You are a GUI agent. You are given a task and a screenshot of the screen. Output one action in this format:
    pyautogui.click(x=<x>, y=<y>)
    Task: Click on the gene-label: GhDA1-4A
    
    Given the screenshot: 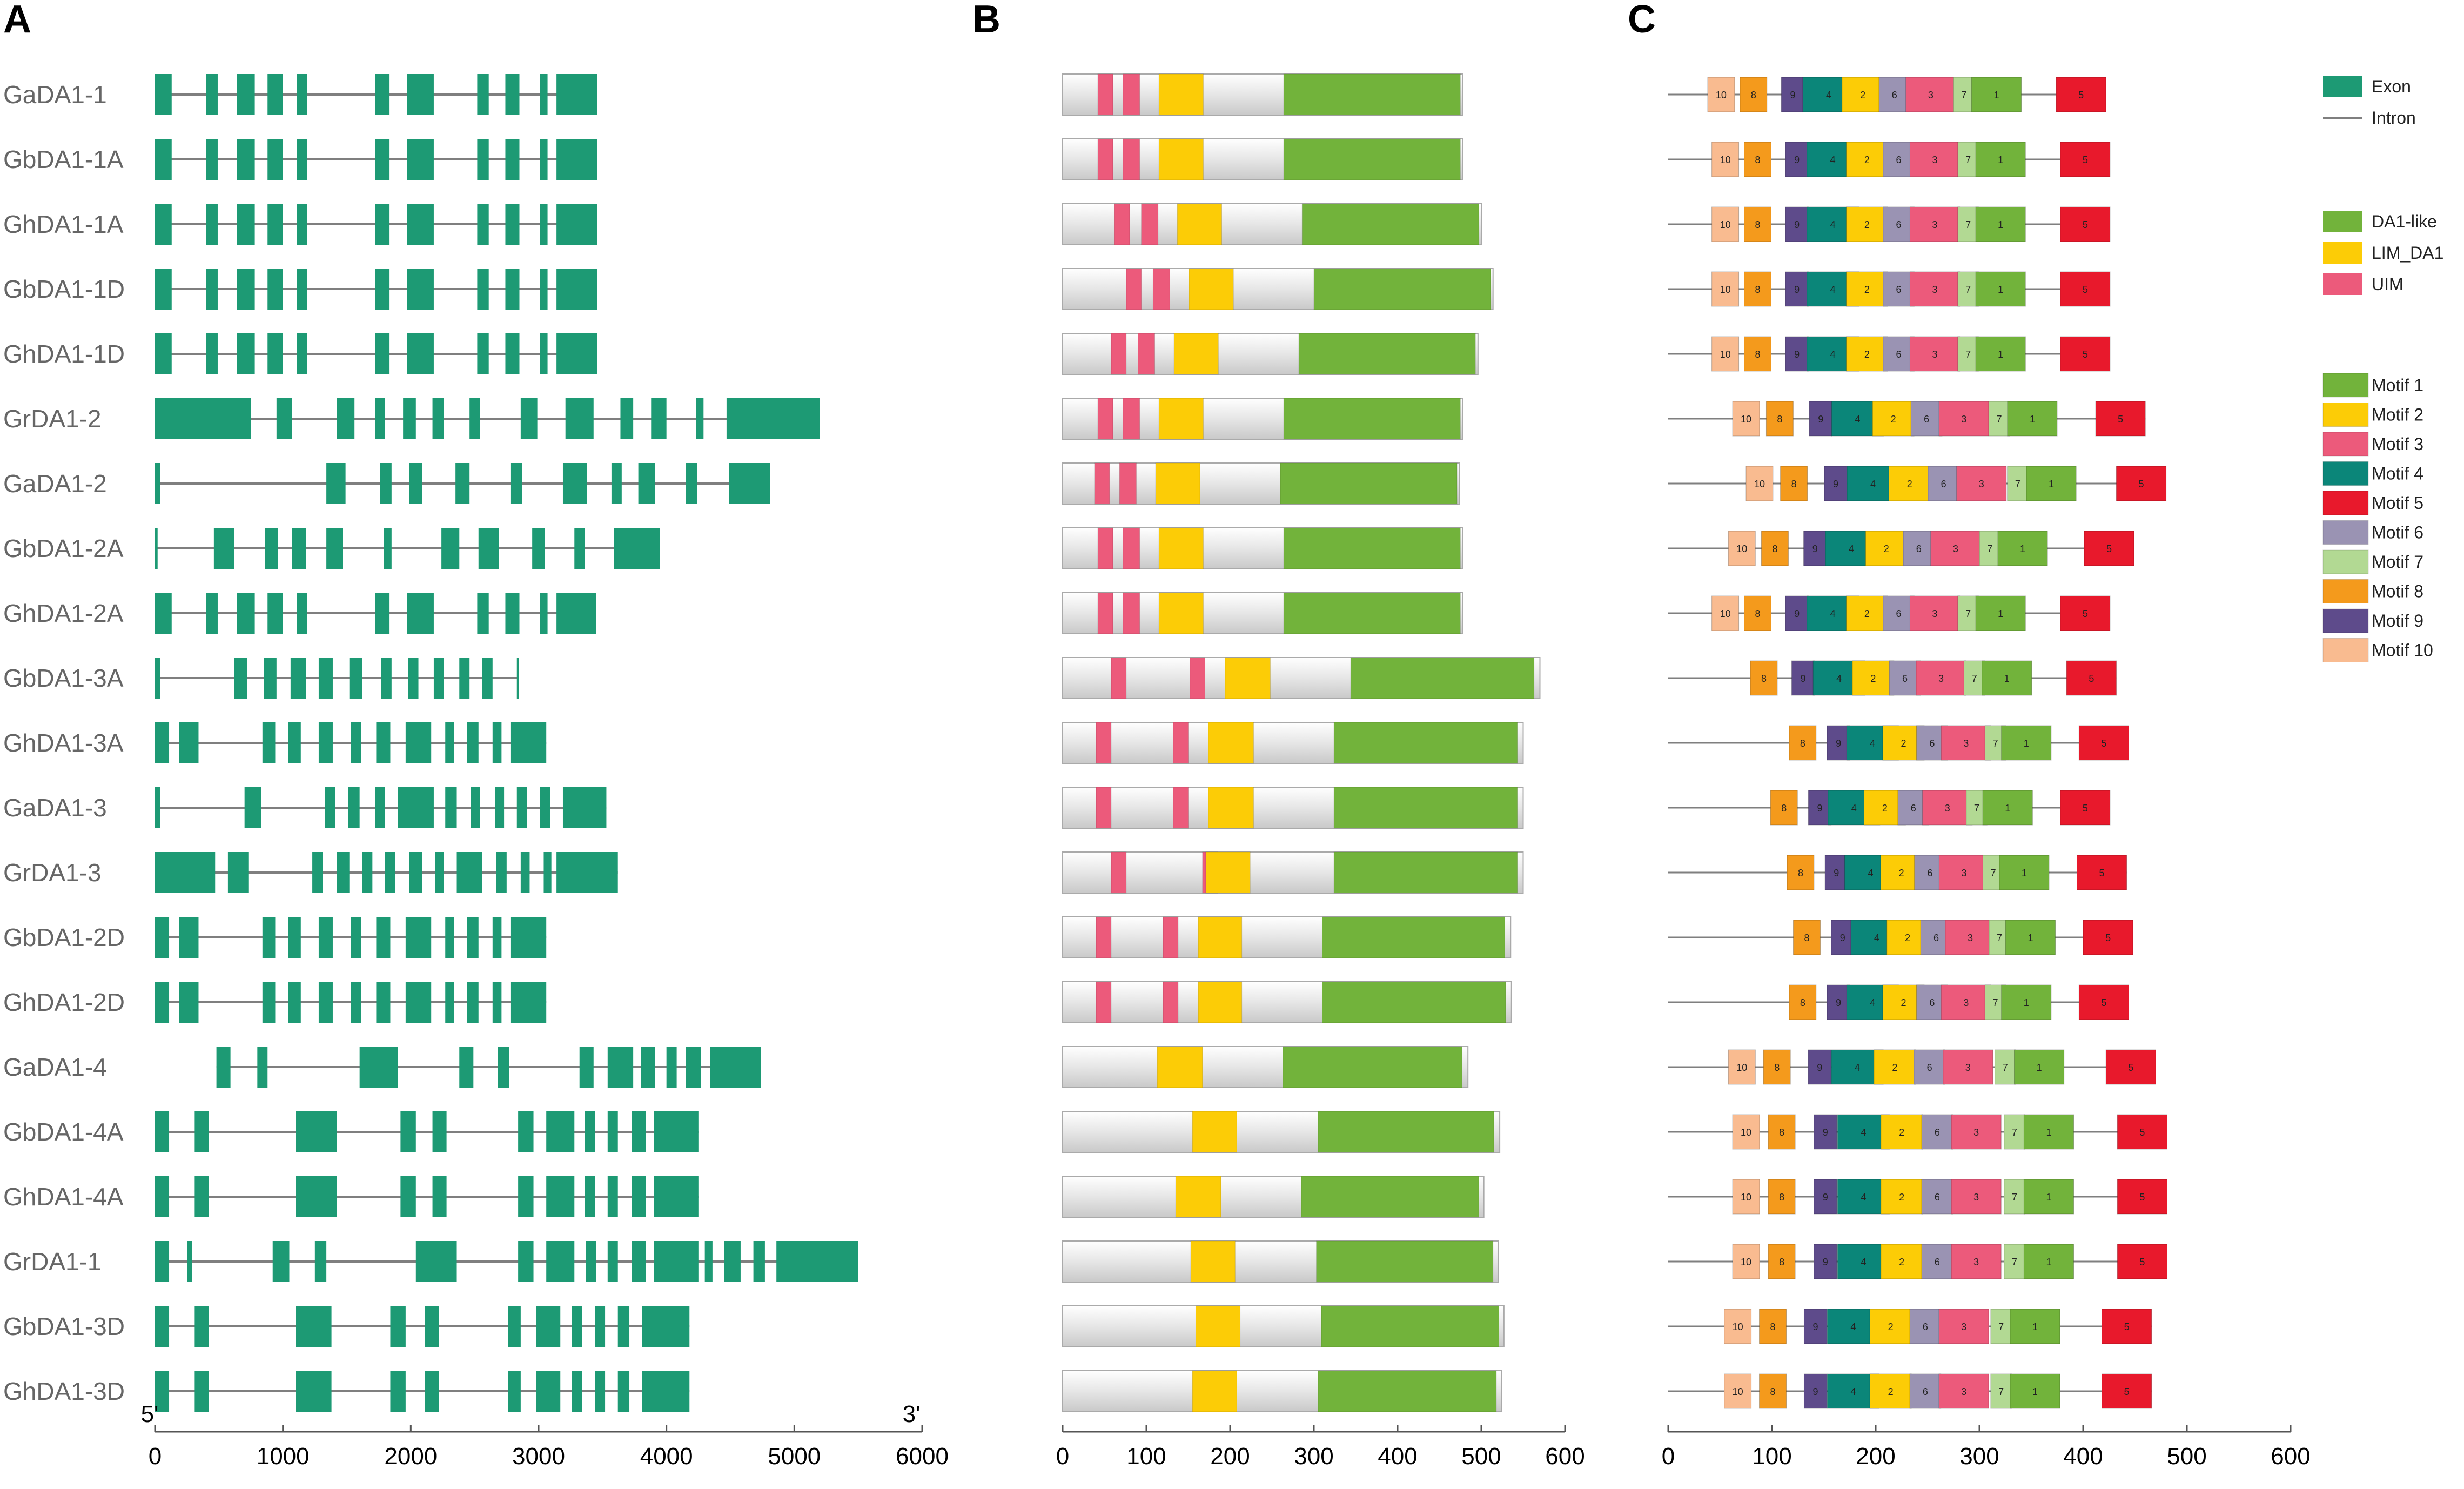 What is the action you would take?
    pyautogui.click(x=64, y=1197)
    